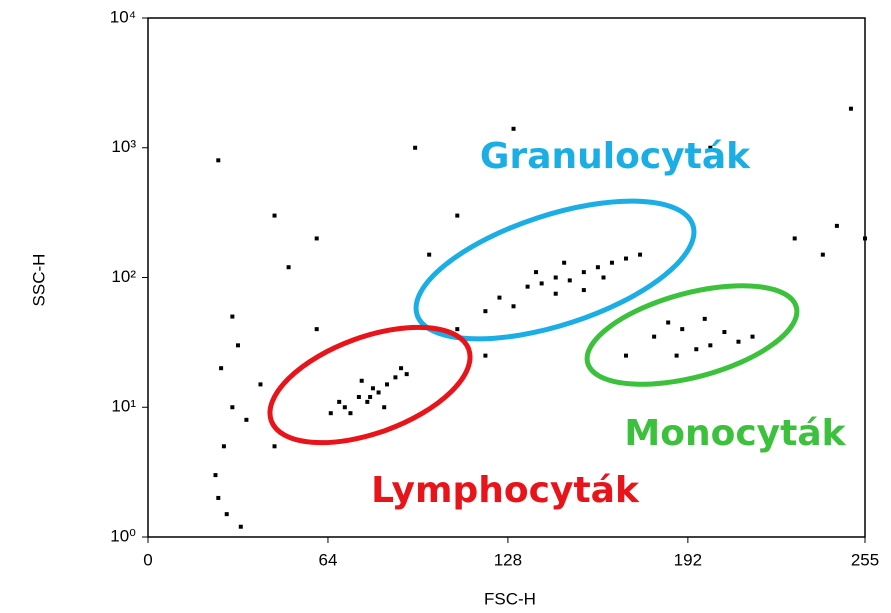 Image resolution: width=891 pixels, height=613 pixels. Describe the element at coordinates (123, 276) in the screenshot. I see `y-tick-label: 10²` at that location.